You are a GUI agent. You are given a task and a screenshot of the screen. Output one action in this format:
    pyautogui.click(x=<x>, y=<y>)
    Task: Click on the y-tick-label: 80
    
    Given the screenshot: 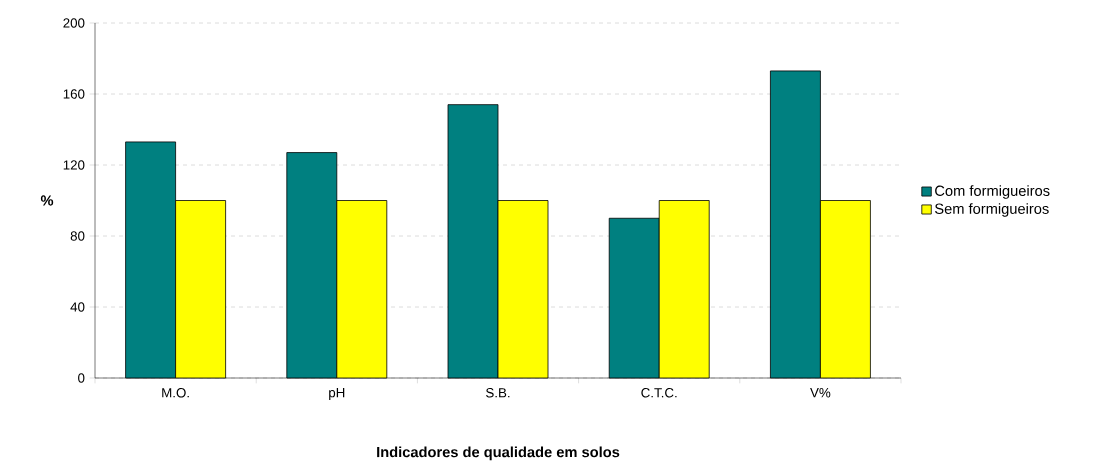 What is the action you would take?
    pyautogui.click(x=77, y=236)
    